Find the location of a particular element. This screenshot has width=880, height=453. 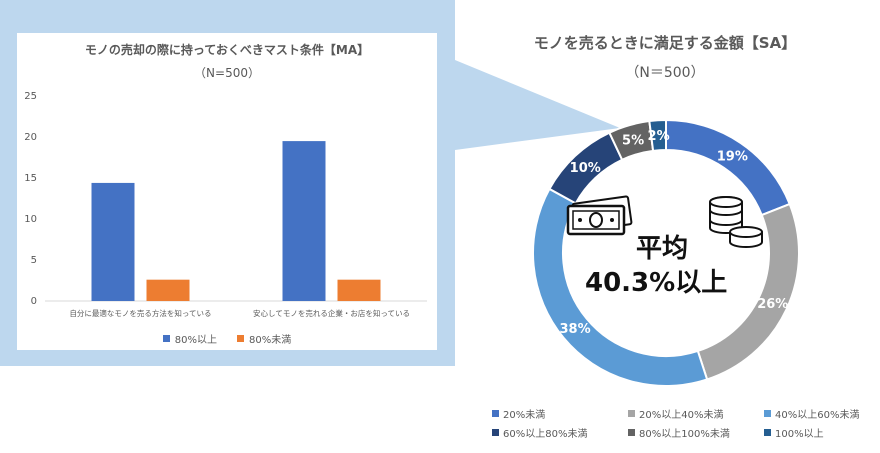

y-tick-label-5: 25 is located at coordinates (30, 96).